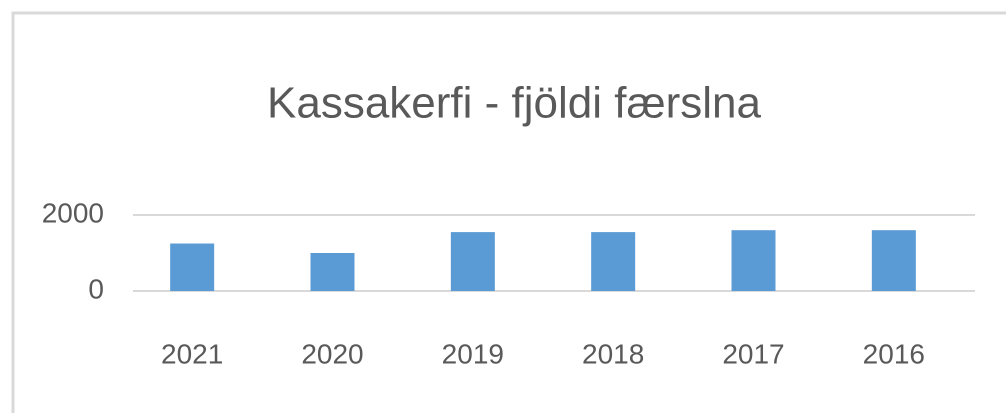 This screenshot has width=1006, height=413. I want to click on x-tick-label: 2016, so click(894, 353).